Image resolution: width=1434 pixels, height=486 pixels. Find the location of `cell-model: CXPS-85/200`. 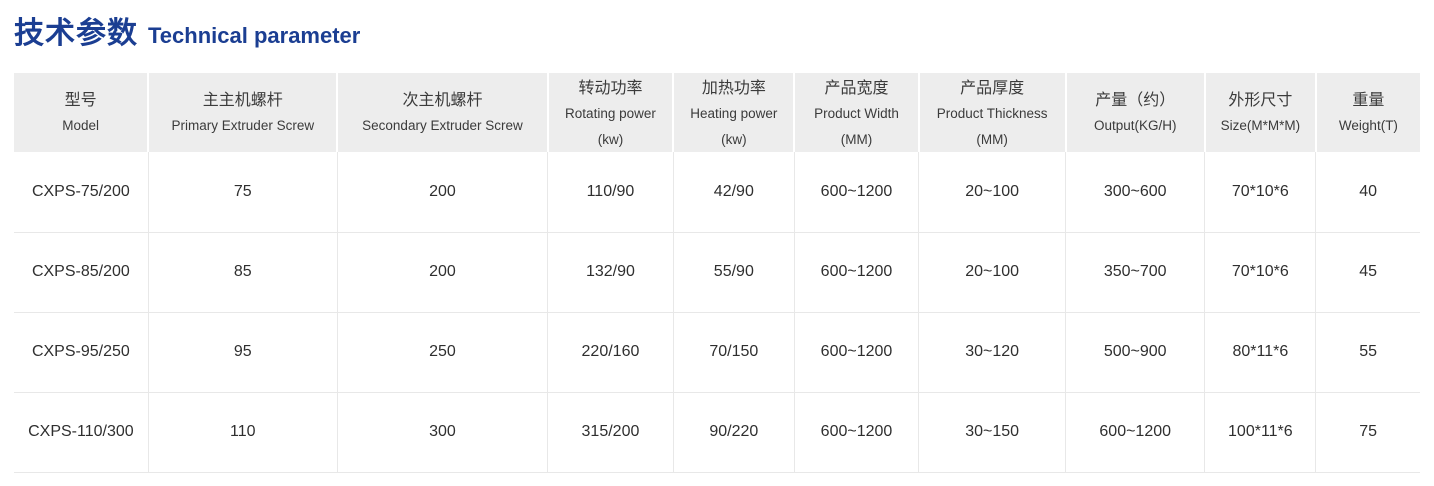

cell-model: CXPS-85/200 is located at coordinates (81, 272).